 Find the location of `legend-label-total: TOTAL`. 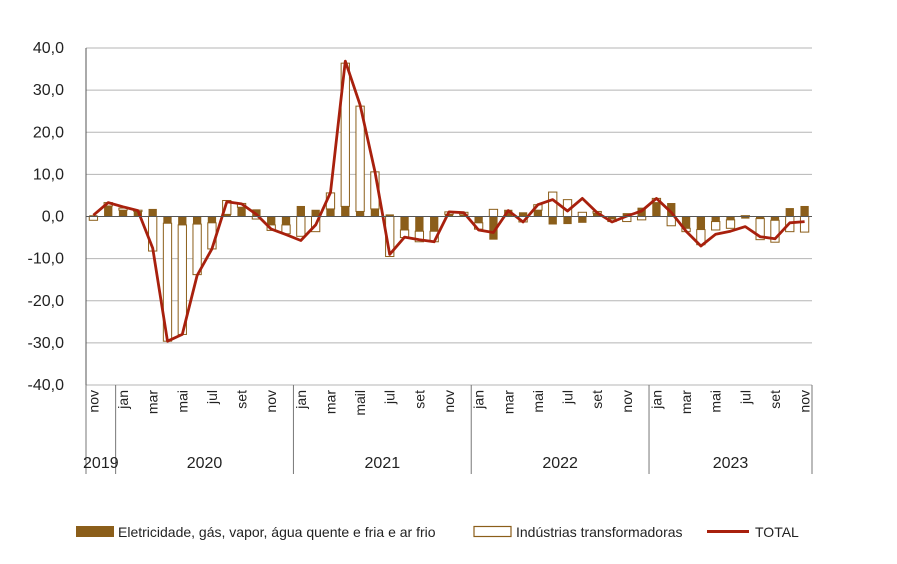

legend-label-total: TOTAL is located at coordinates (777, 532).